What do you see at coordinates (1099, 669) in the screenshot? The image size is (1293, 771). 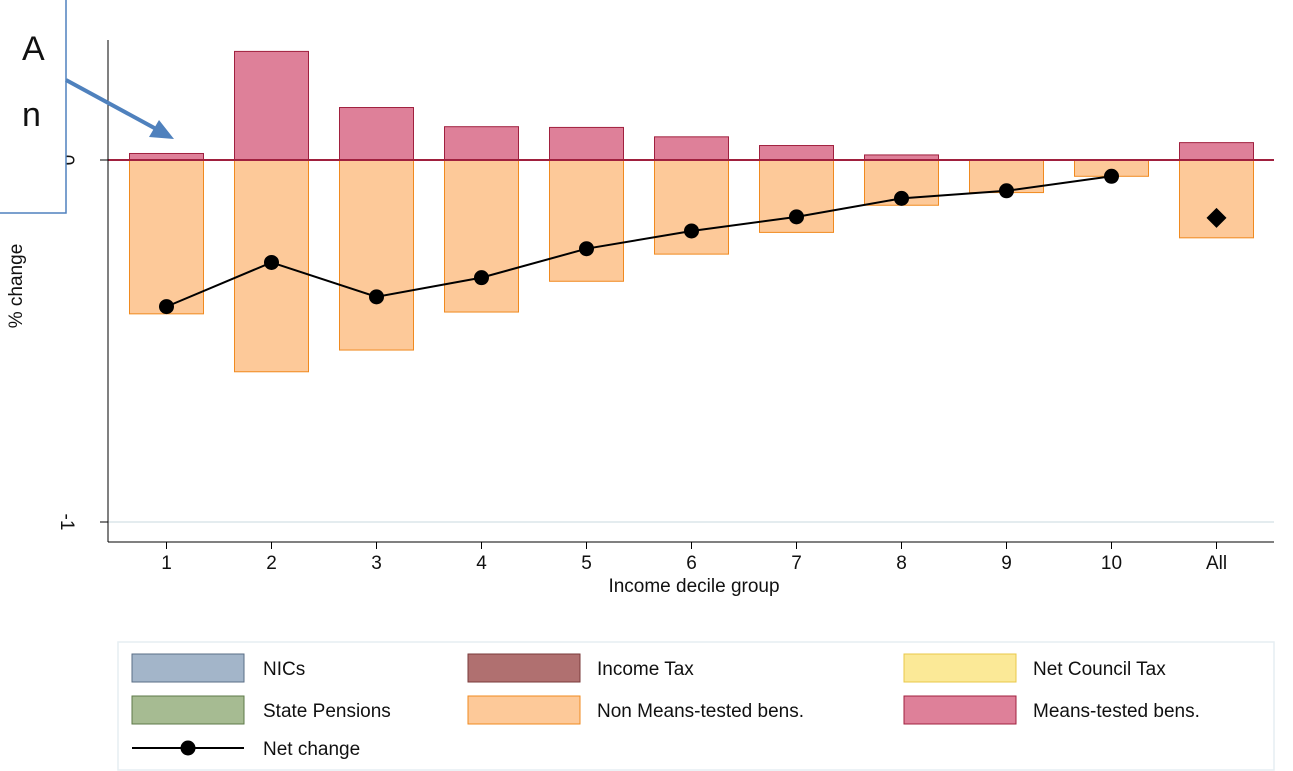 I see `legend-label: Net Council Tax` at bounding box center [1099, 669].